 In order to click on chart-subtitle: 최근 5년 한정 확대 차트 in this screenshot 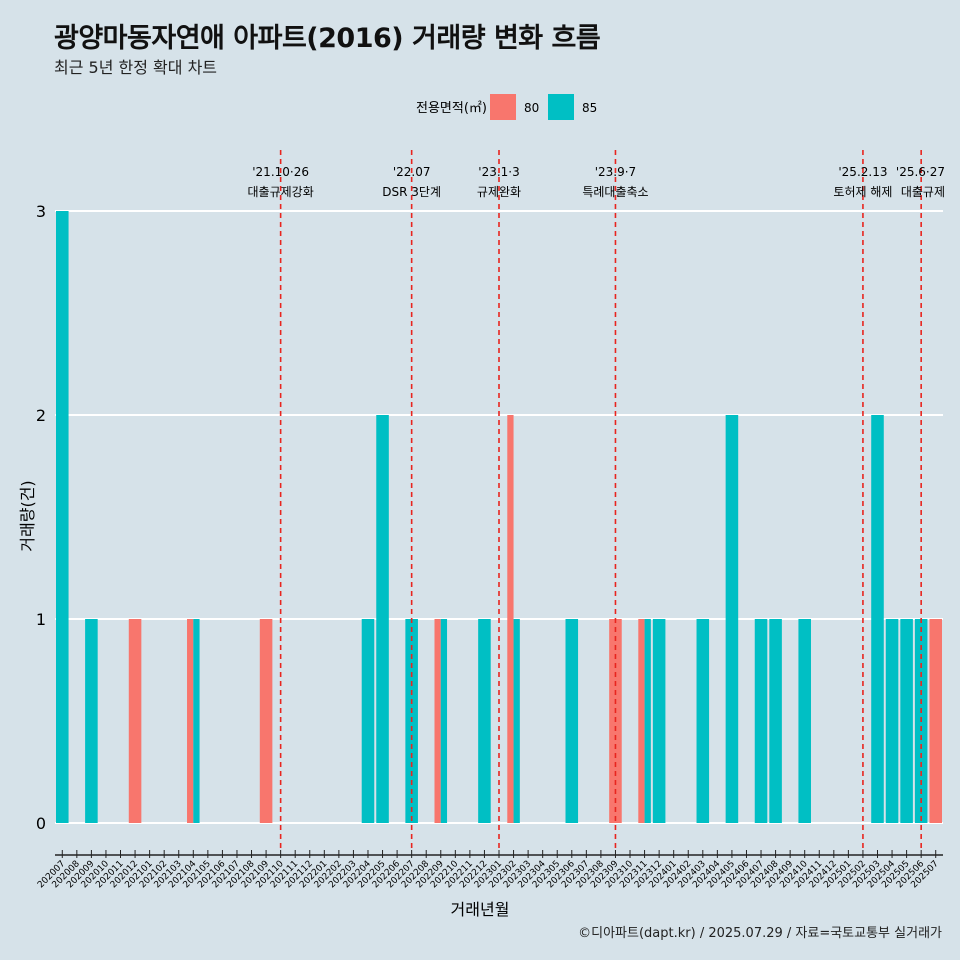, I will do `click(136, 67)`.